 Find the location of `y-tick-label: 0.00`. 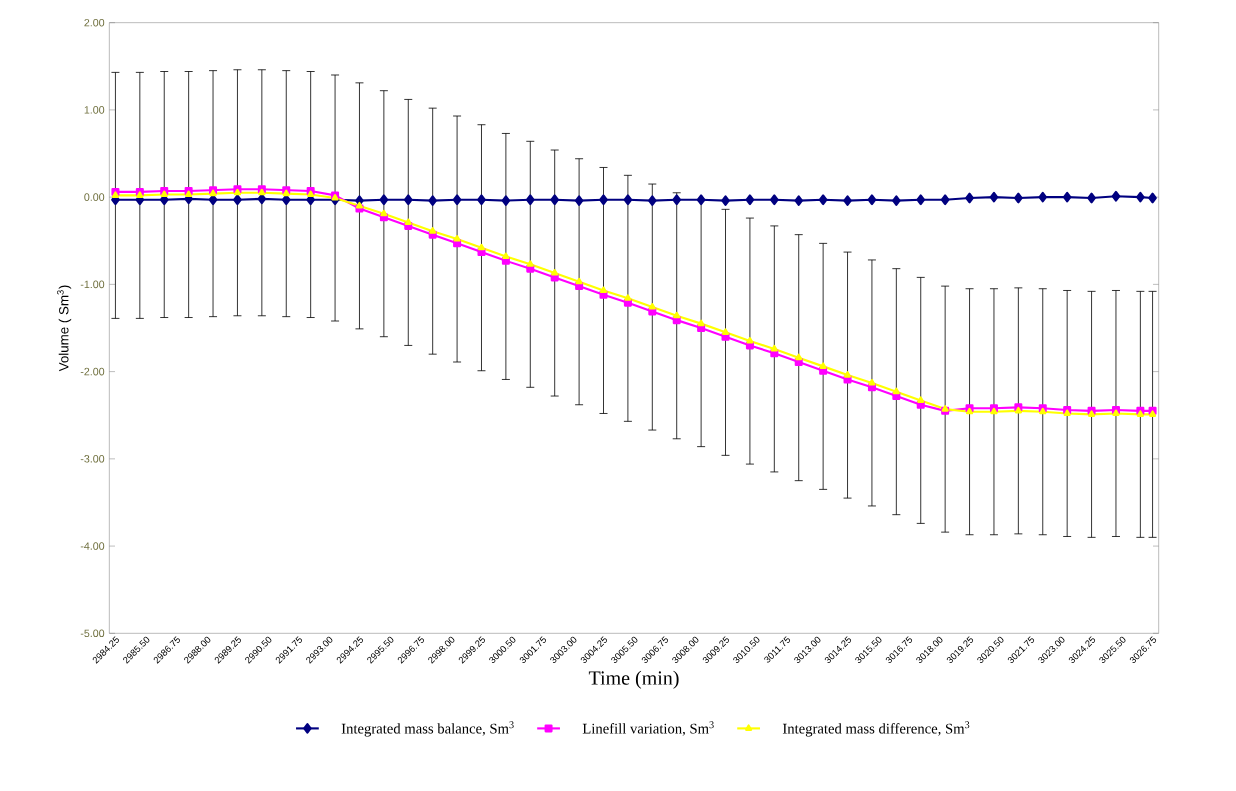

y-tick-label: 0.00 is located at coordinates (94, 197).